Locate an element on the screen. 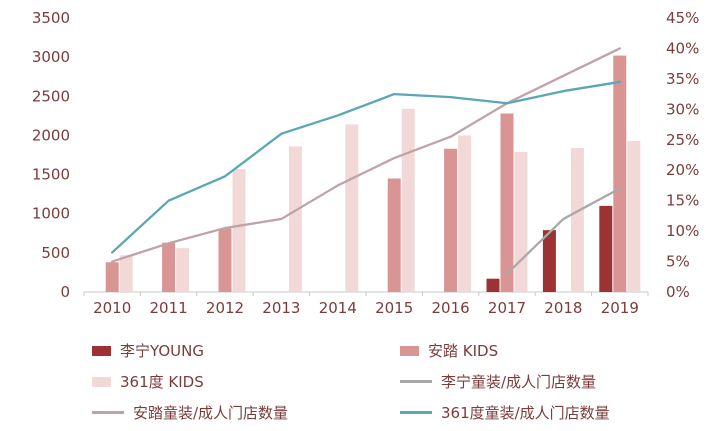  left-axis-tick-label: 2500 is located at coordinates (51, 96).